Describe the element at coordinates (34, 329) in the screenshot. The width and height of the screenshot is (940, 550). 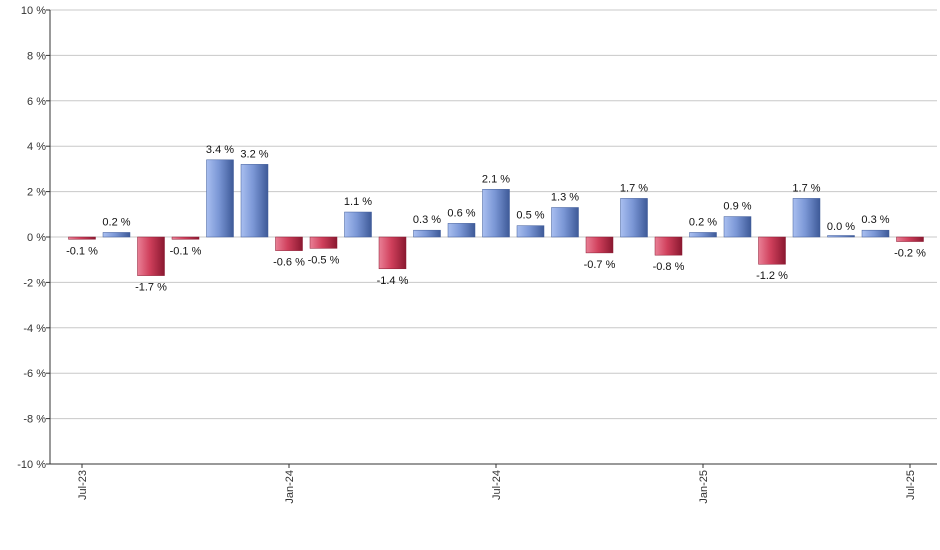
I see `y-tick-label: -4 %` at that location.